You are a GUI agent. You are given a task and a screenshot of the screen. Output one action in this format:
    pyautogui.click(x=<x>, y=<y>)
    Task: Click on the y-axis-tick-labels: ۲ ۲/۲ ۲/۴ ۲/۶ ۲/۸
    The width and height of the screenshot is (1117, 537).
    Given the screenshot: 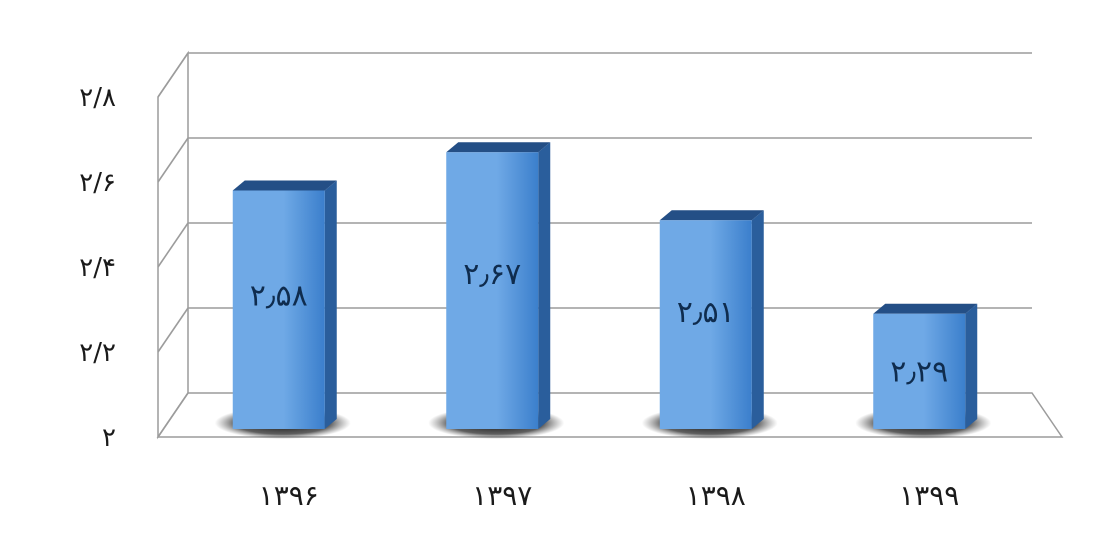 What is the action you would take?
    pyautogui.click(x=97, y=268)
    